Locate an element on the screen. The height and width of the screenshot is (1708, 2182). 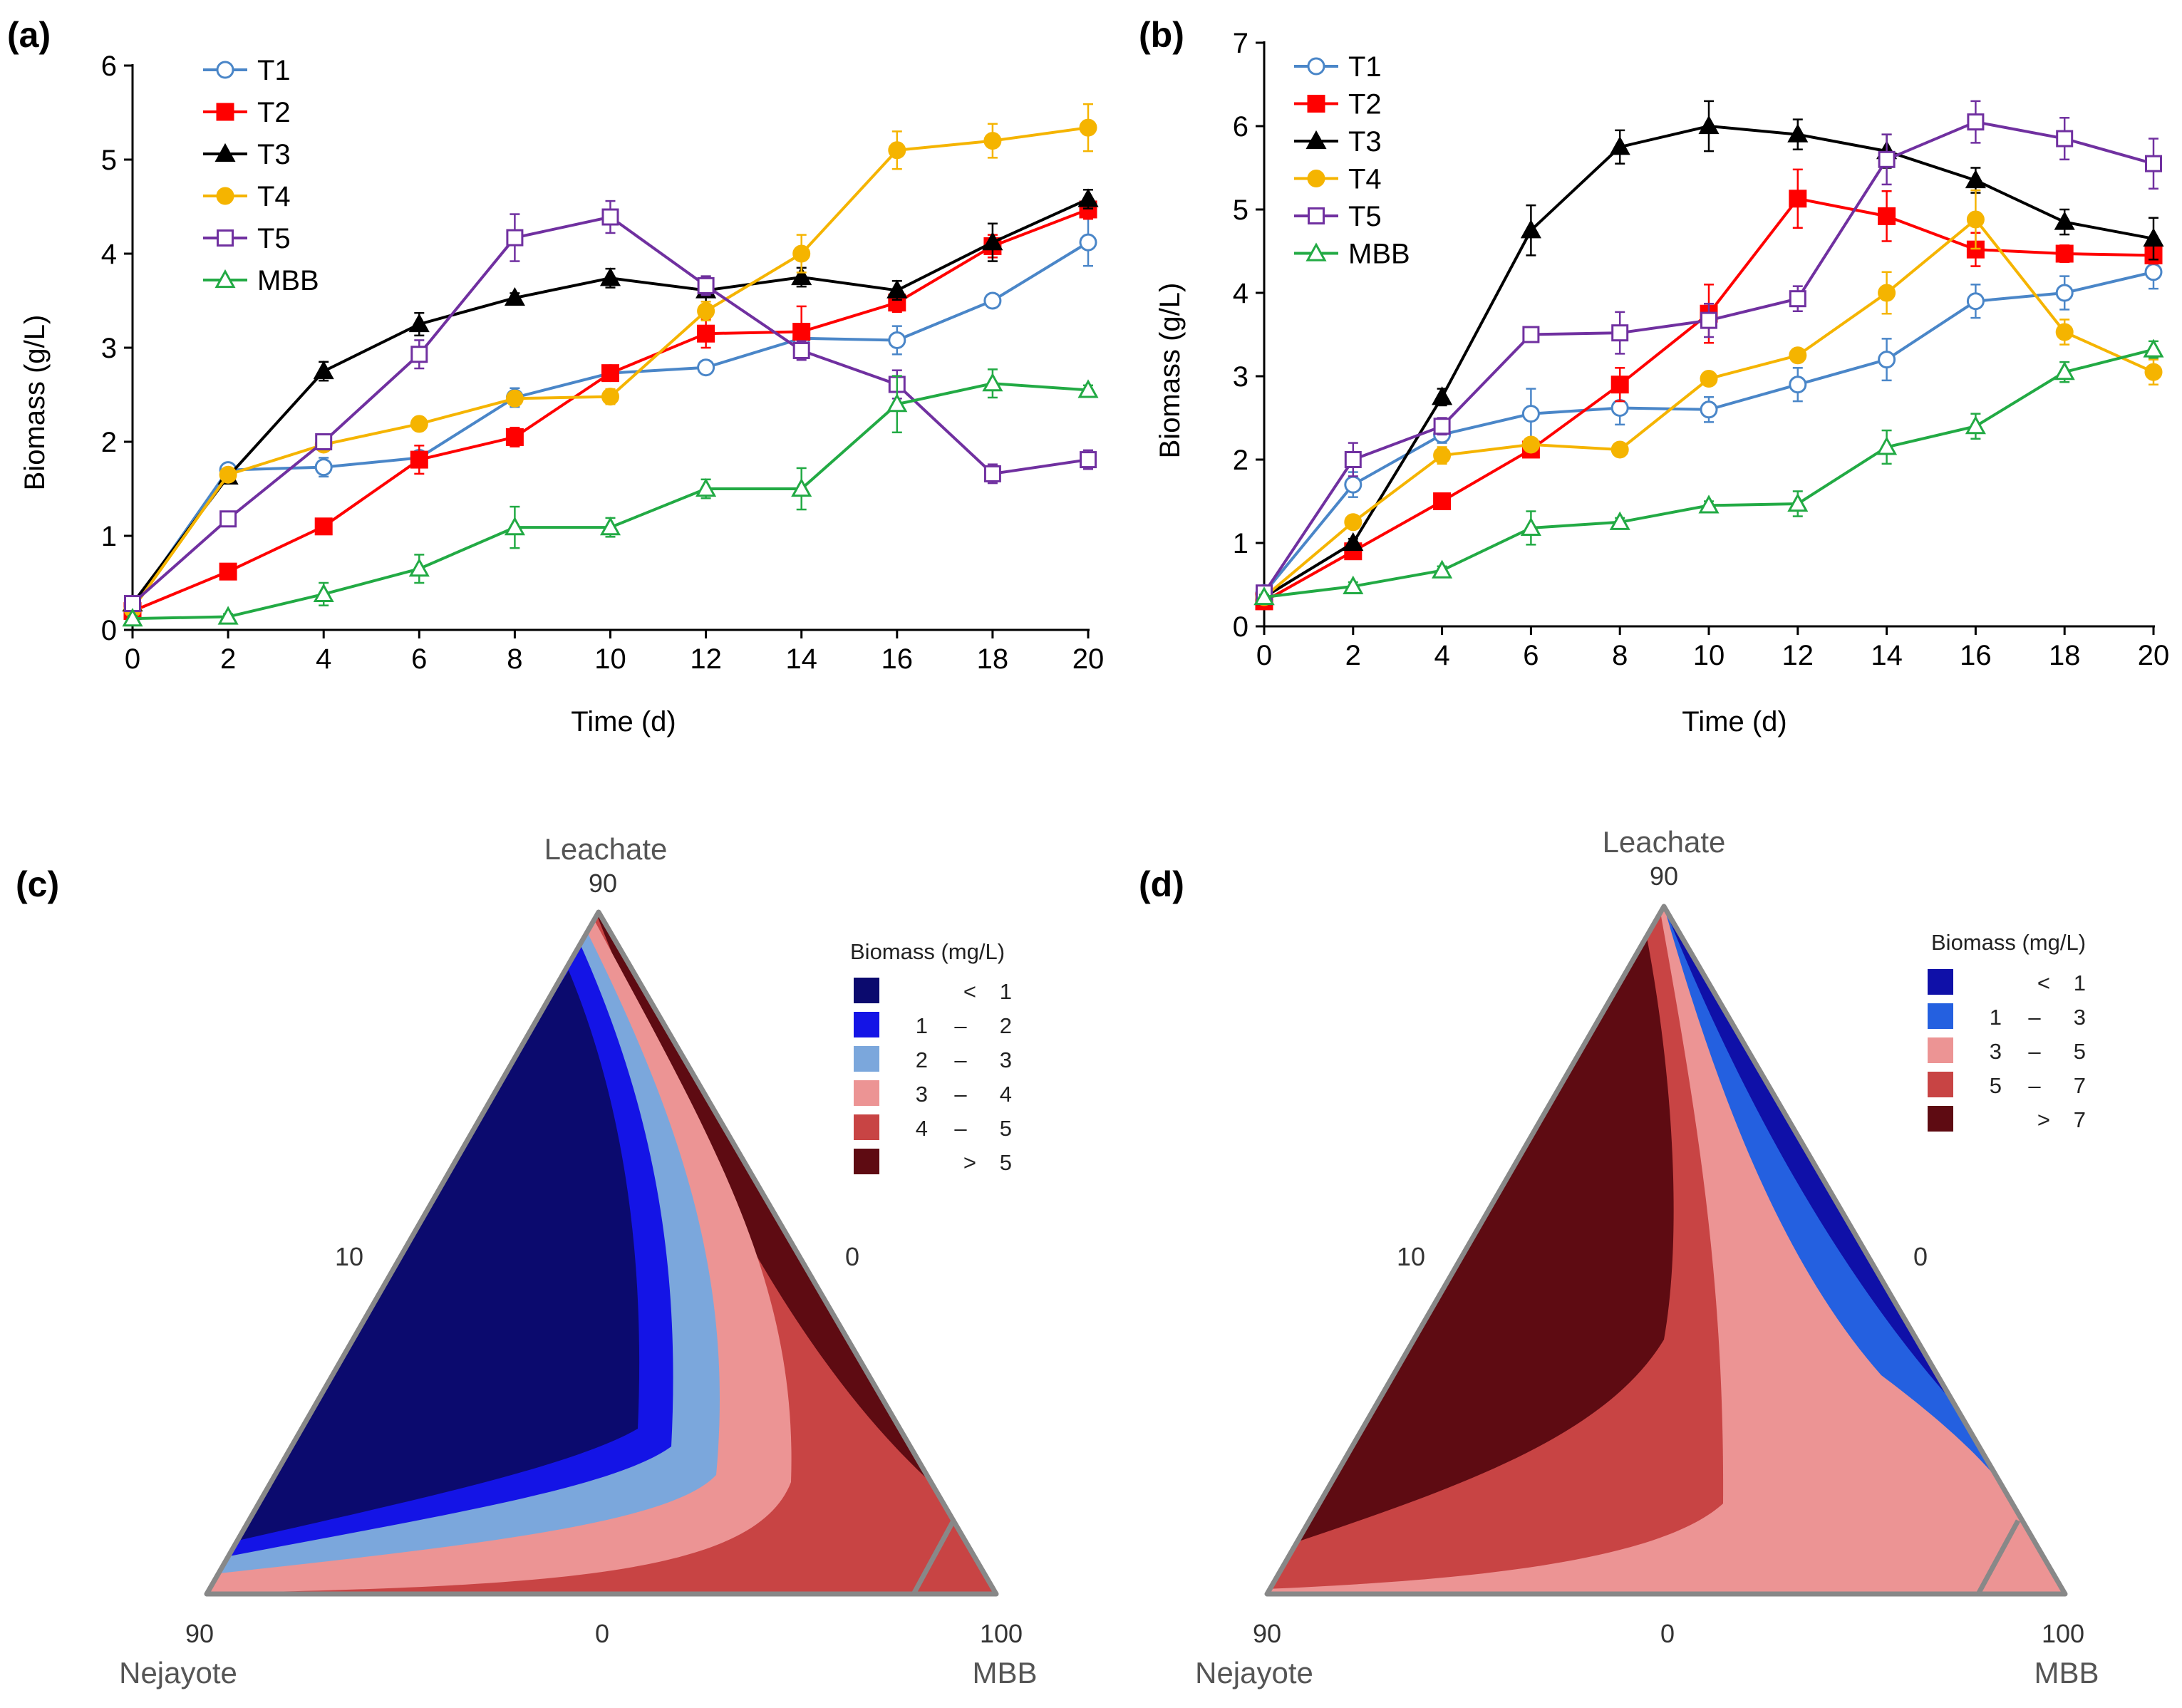
vertex-label-right-d: MBB is located at coordinates (2066, 1672).